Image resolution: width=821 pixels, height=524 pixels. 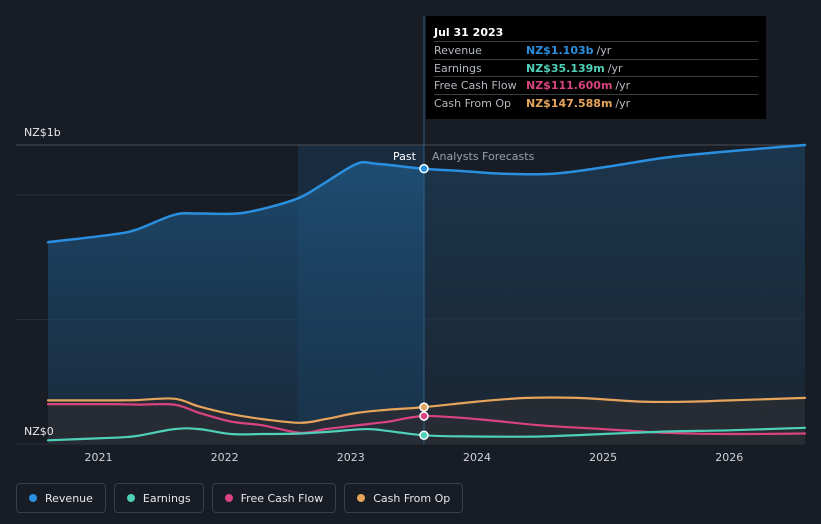 I want to click on earnings-marker, so click(x=424, y=435).